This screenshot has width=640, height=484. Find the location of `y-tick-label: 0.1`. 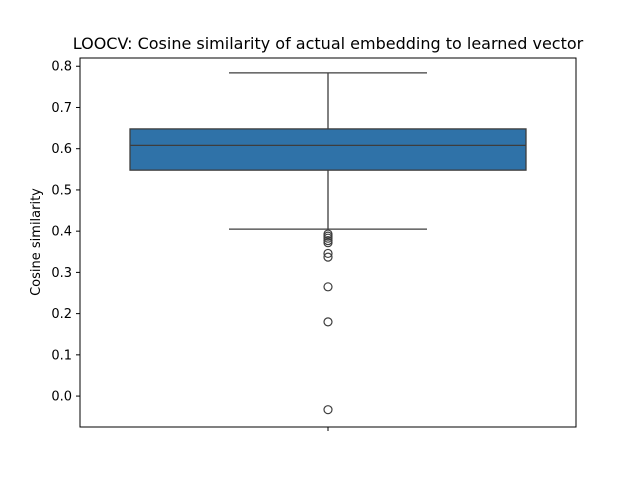

y-tick-label: 0.1 is located at coordinates (61, 355).